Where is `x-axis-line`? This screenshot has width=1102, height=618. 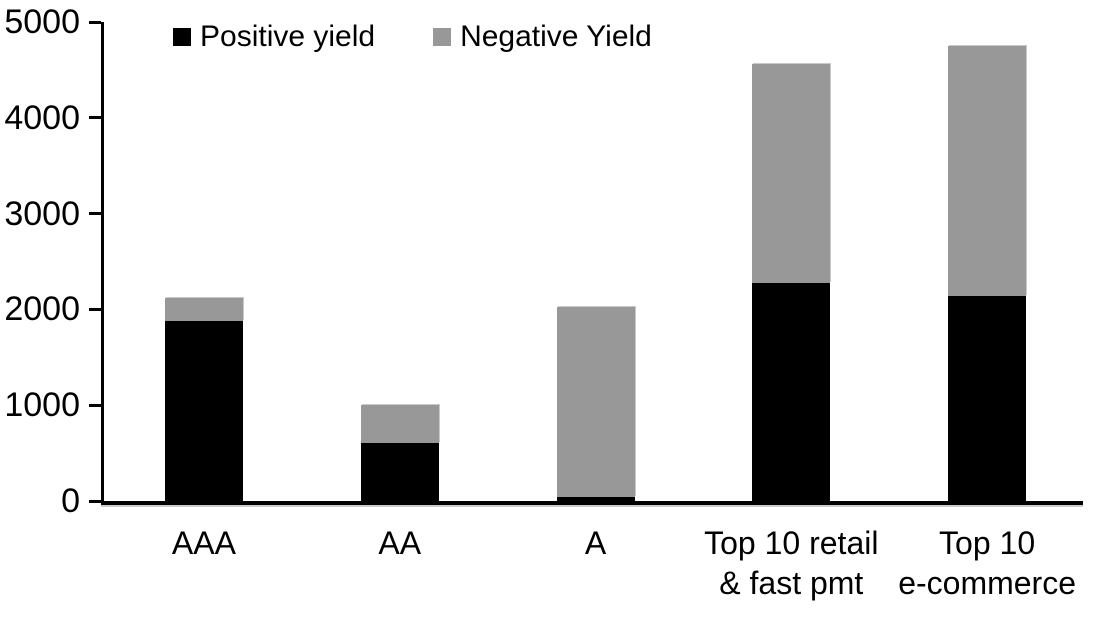 x-axis-line is located at coordinates (592, 503).